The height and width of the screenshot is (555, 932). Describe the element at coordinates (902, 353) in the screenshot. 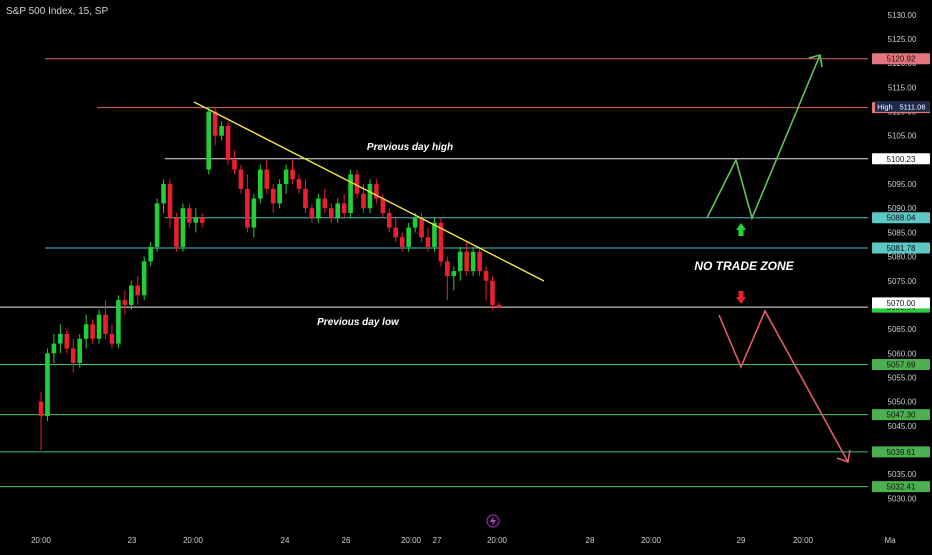

I see `y-tick-label: 5060.00` at that location.